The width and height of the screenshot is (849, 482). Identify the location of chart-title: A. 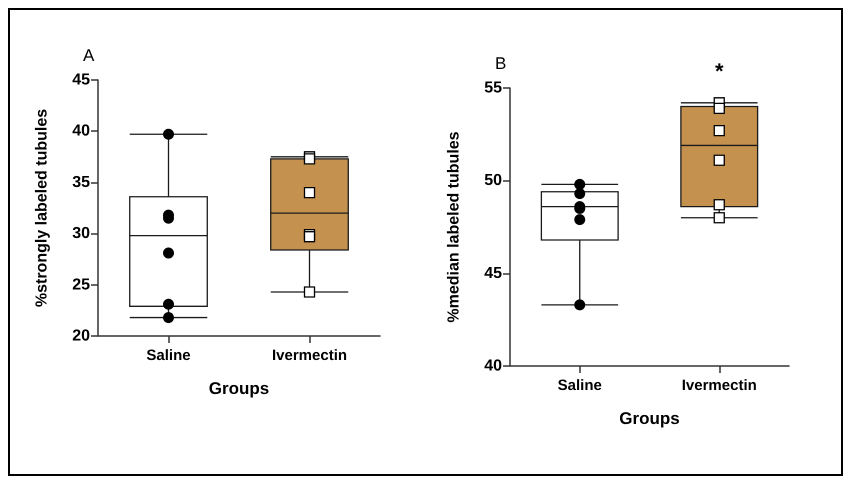
(89, 55).